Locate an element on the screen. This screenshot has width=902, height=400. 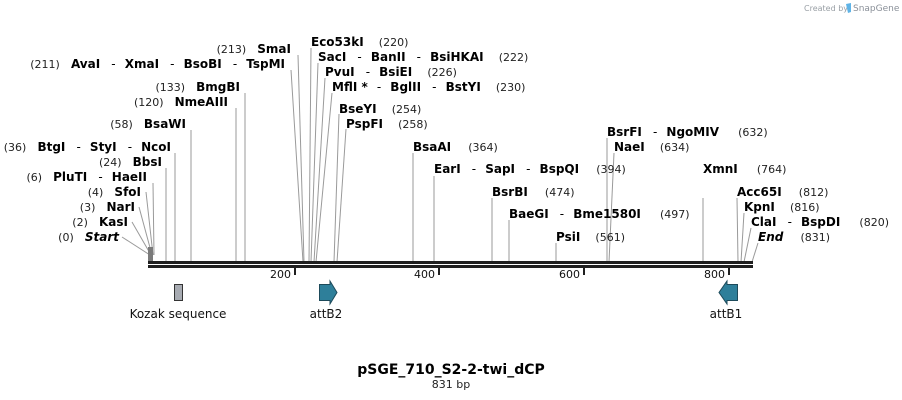
site-name: NcoI is located at coordinates (156, 147).